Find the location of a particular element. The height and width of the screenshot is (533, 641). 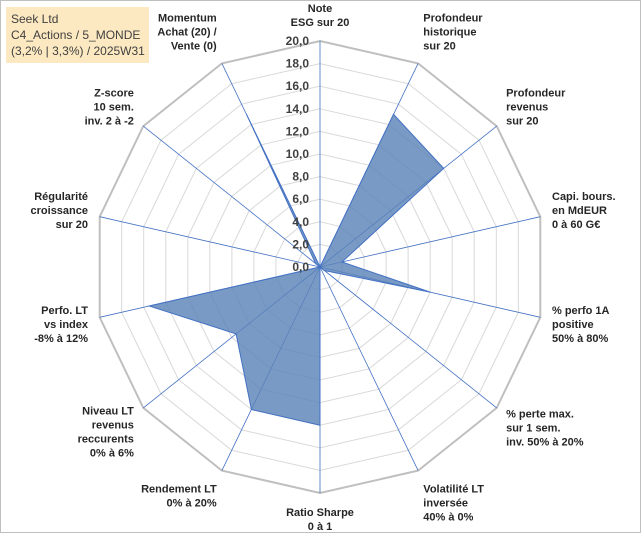

category-label: Profondeur historique sur 20 is located at coordinates (453, 33).